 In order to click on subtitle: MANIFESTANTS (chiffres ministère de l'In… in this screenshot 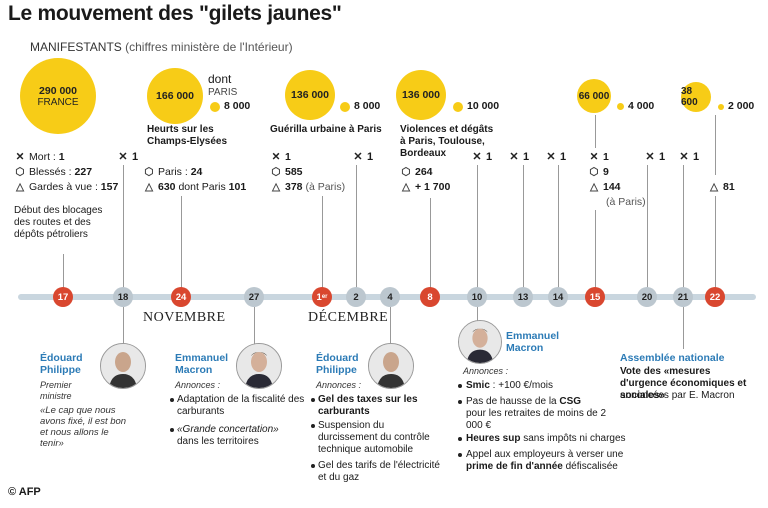, I will do `click(161, 47)`.